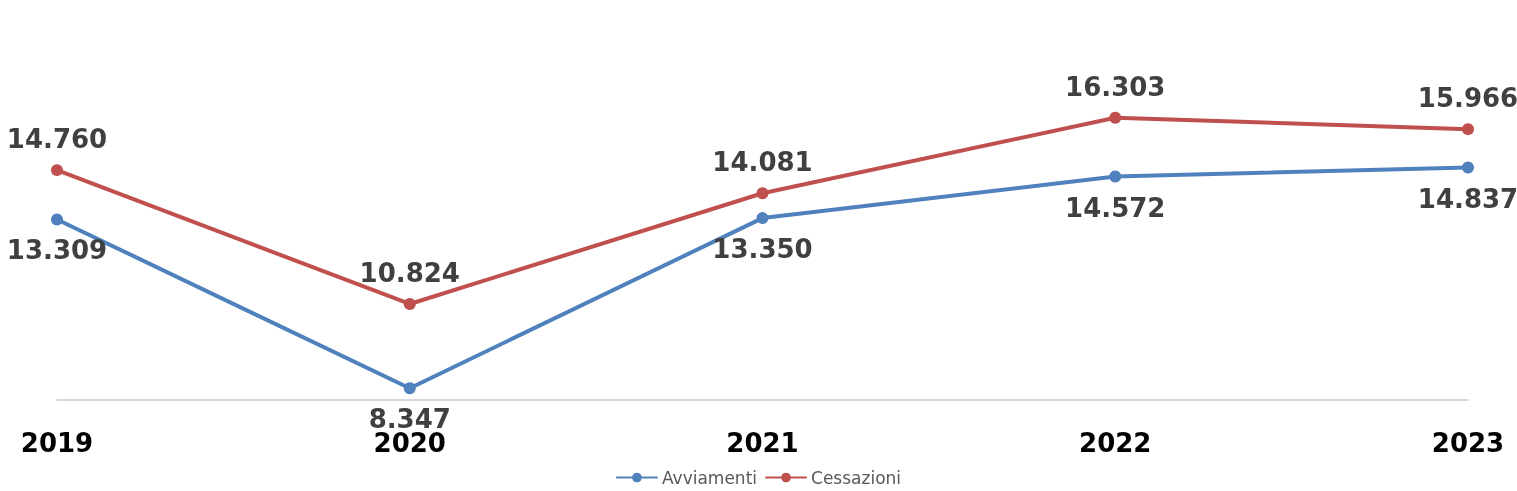 This screenshot has height=491, width=1517. I want to click on data-label: 14.760, so click(57, 139).